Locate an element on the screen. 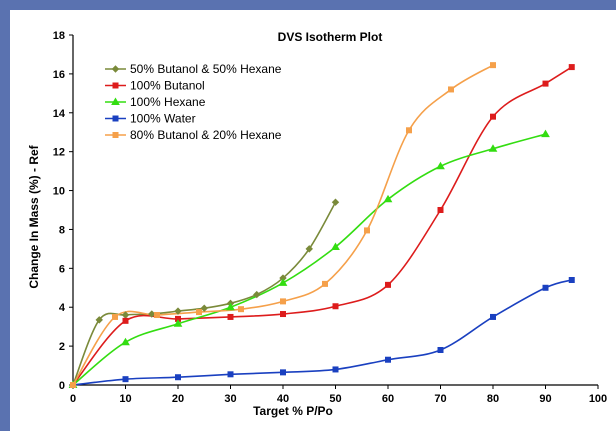 The width and height of the screenshot is (616, 431). legend-label: 100% Butanol is located at coordinates (167, 86).